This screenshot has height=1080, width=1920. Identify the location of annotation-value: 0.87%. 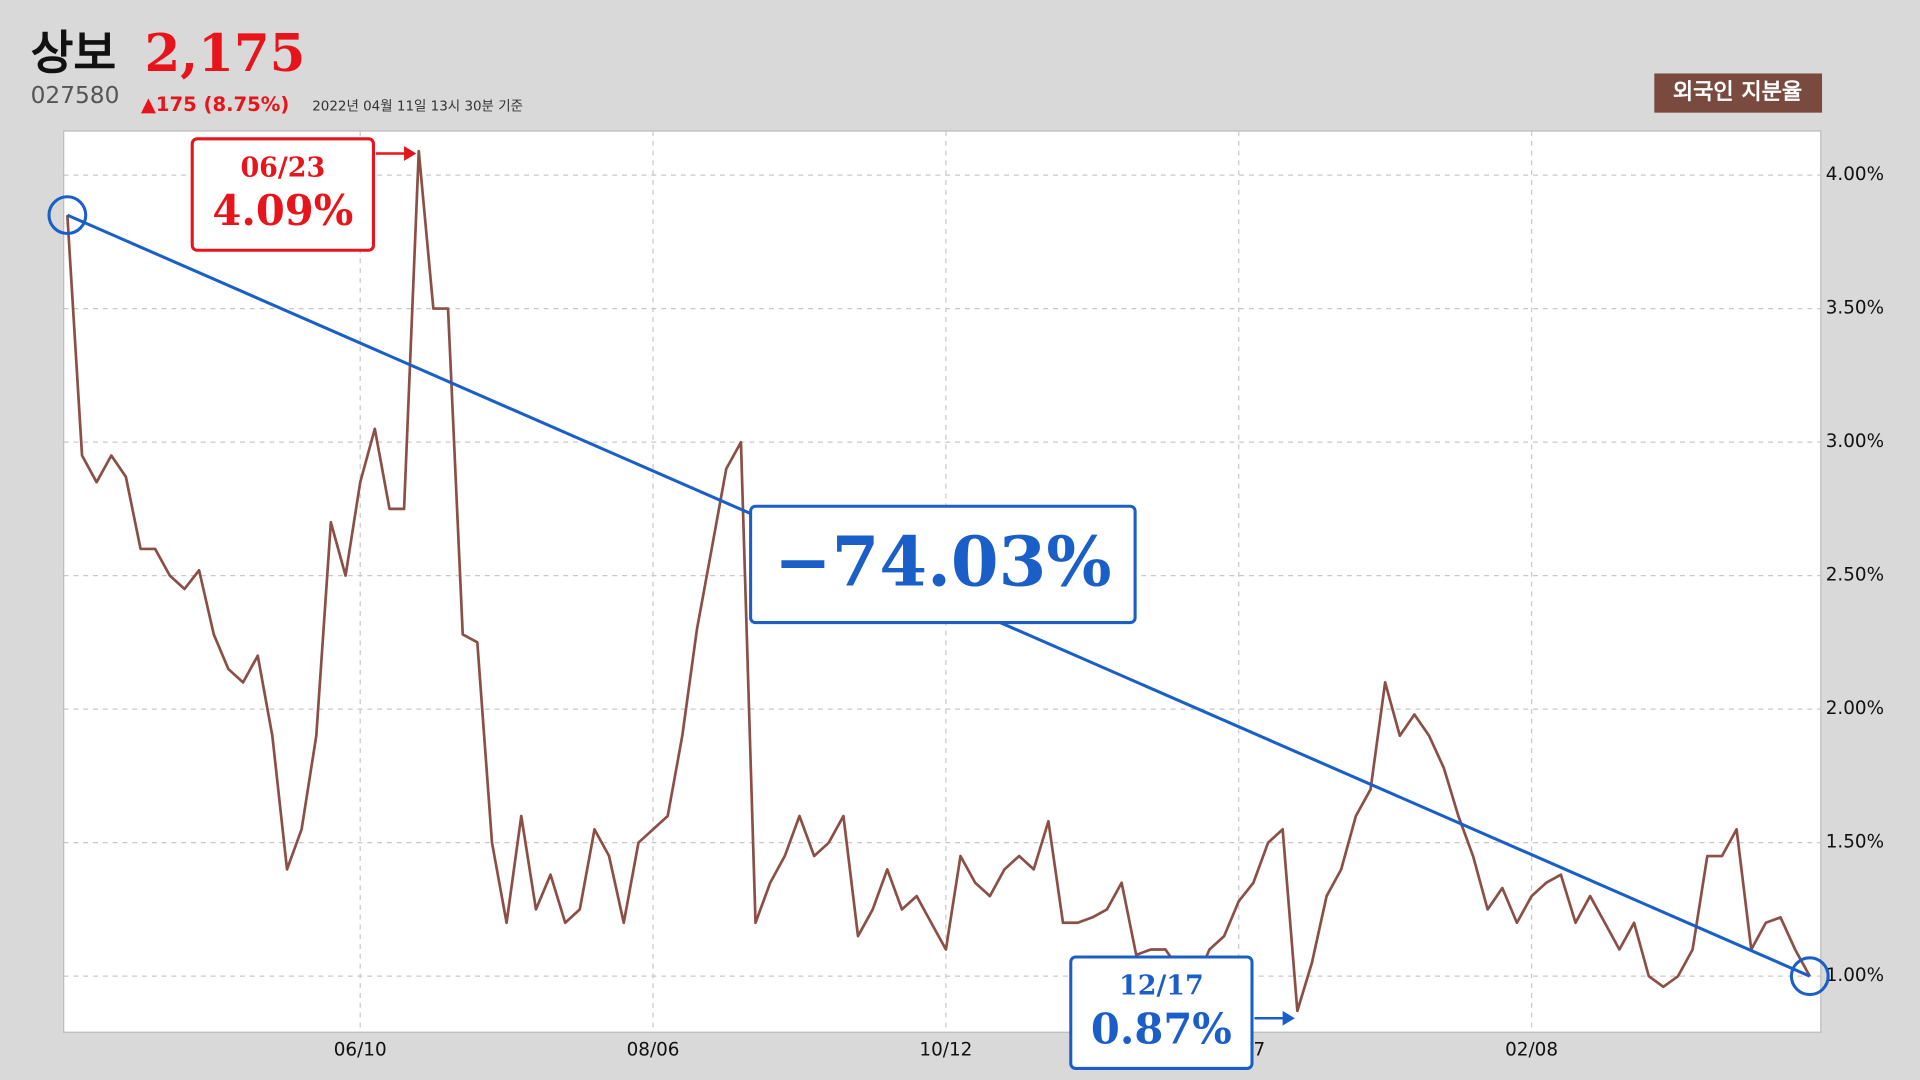
(1161, 1028).